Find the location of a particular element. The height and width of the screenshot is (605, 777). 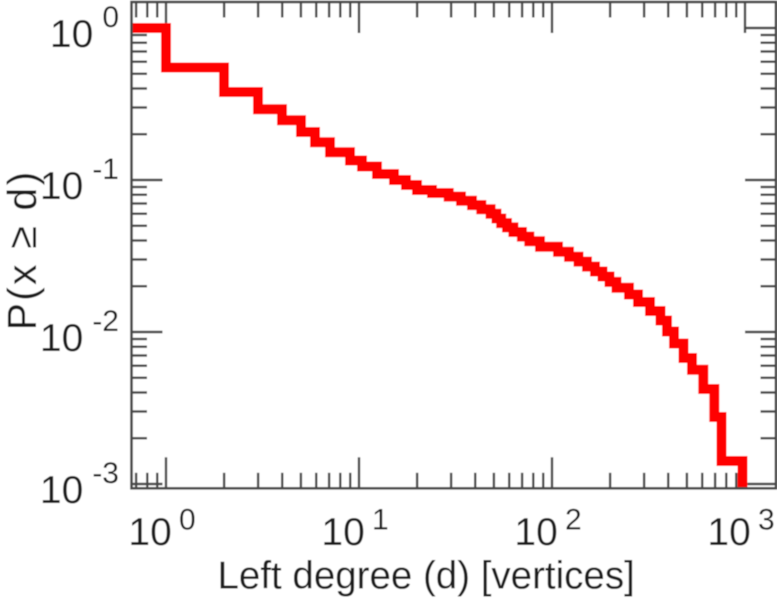

svg-text: P(x ≥ d) is located at coordinates (22, 250).